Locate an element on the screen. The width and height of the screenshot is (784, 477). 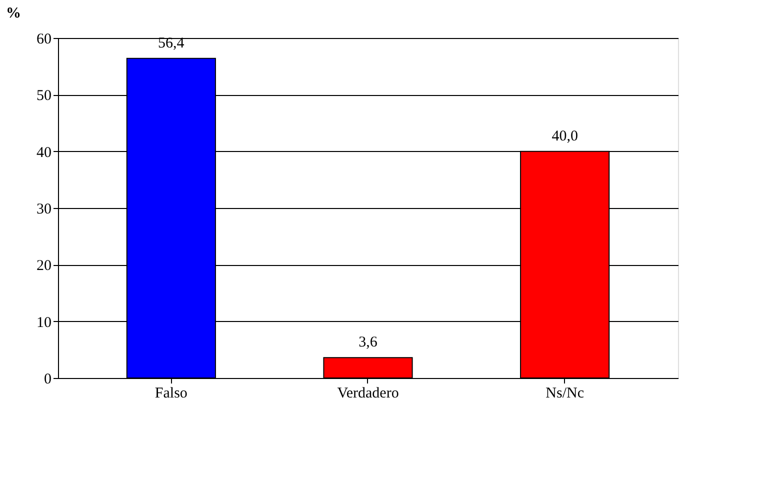
data-label: 3,6 is located at coordinates (368, 342).